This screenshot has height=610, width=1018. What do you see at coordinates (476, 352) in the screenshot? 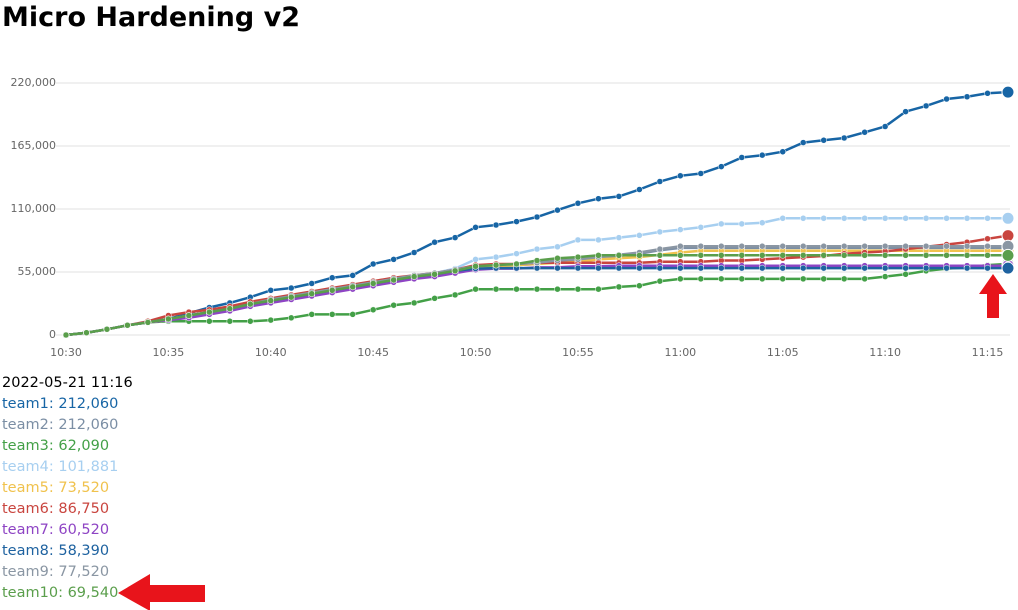
I see `x-tick-label: 10:50` at bounding box center [476, 352].